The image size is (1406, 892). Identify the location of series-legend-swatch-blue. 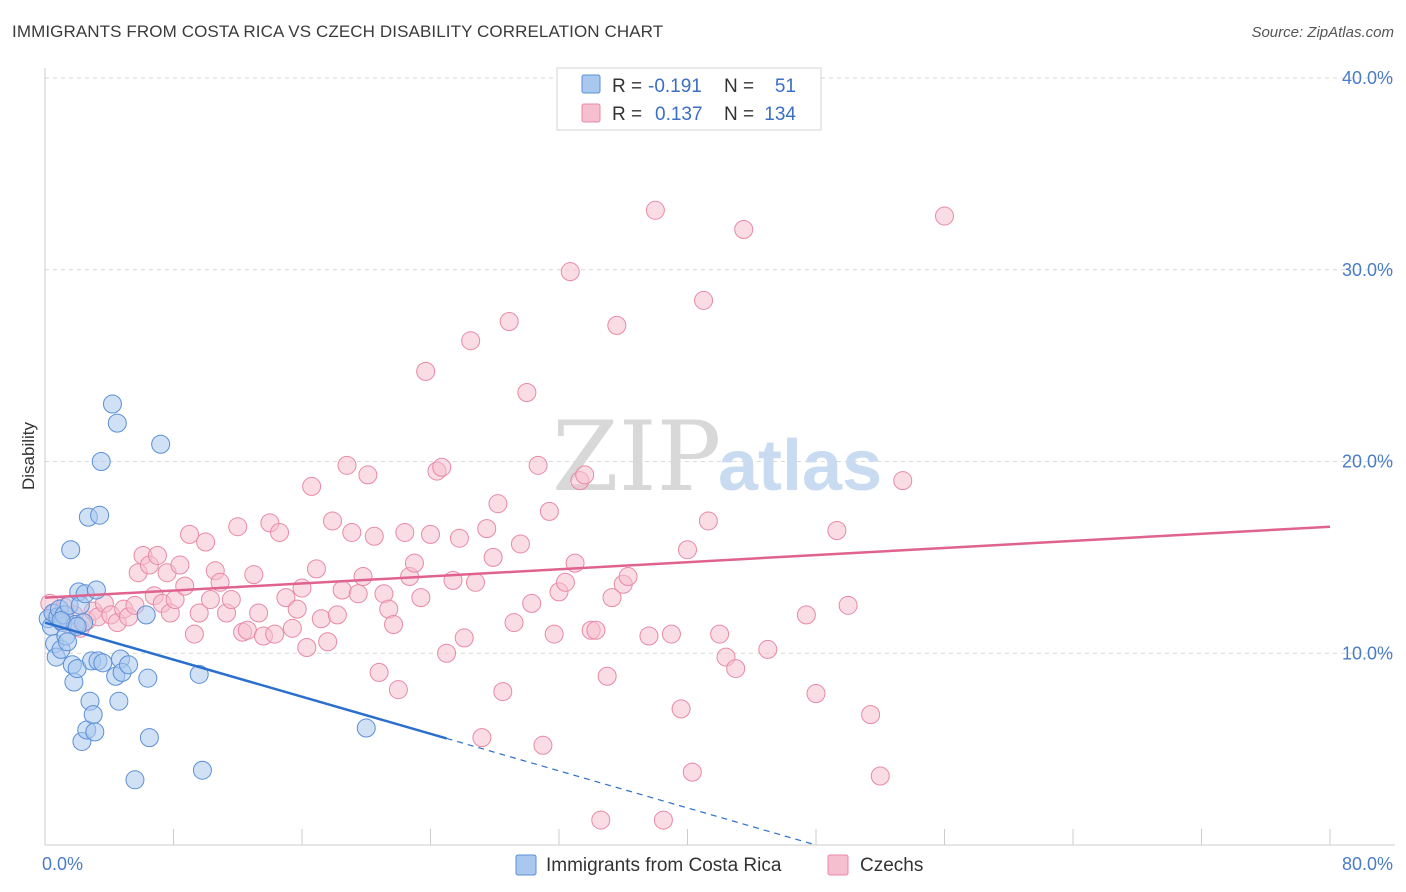
(526, 865).